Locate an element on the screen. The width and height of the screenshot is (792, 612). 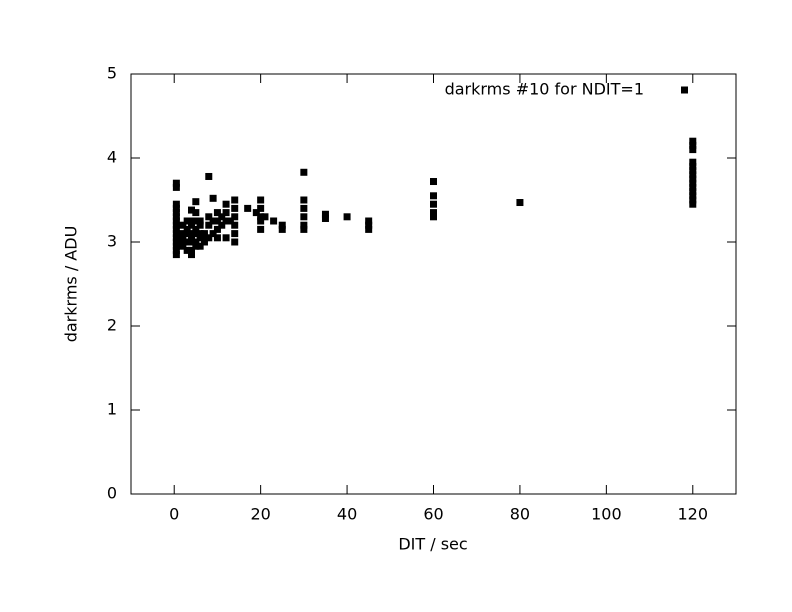
y-tick-label: 4 is located at coordinates (112, 157).